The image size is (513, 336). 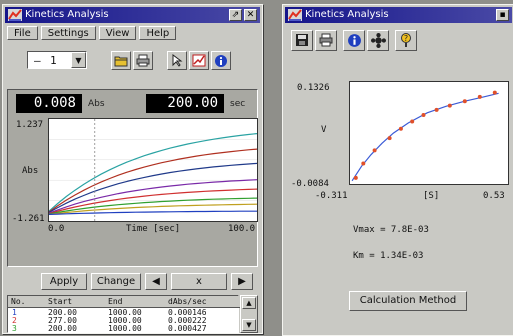 What do you see at coordinates (156, 281) in the screenshot?
I see `previous-button: ◀` at bounding box center [156, 281].